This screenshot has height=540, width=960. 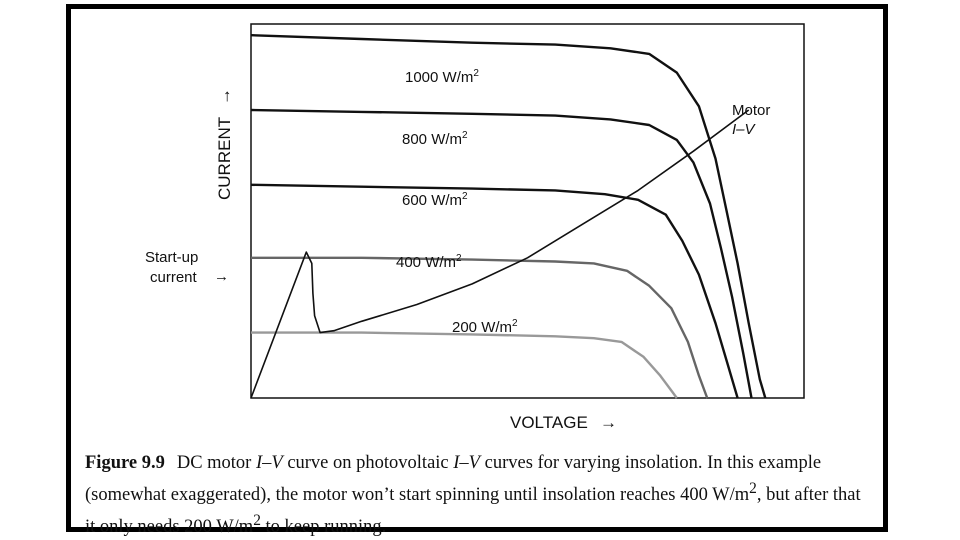 What do you see at coordinates (753, 488) in the screenshot?
I see `caption-sup-1: 2` at bounding box center [753, 488].